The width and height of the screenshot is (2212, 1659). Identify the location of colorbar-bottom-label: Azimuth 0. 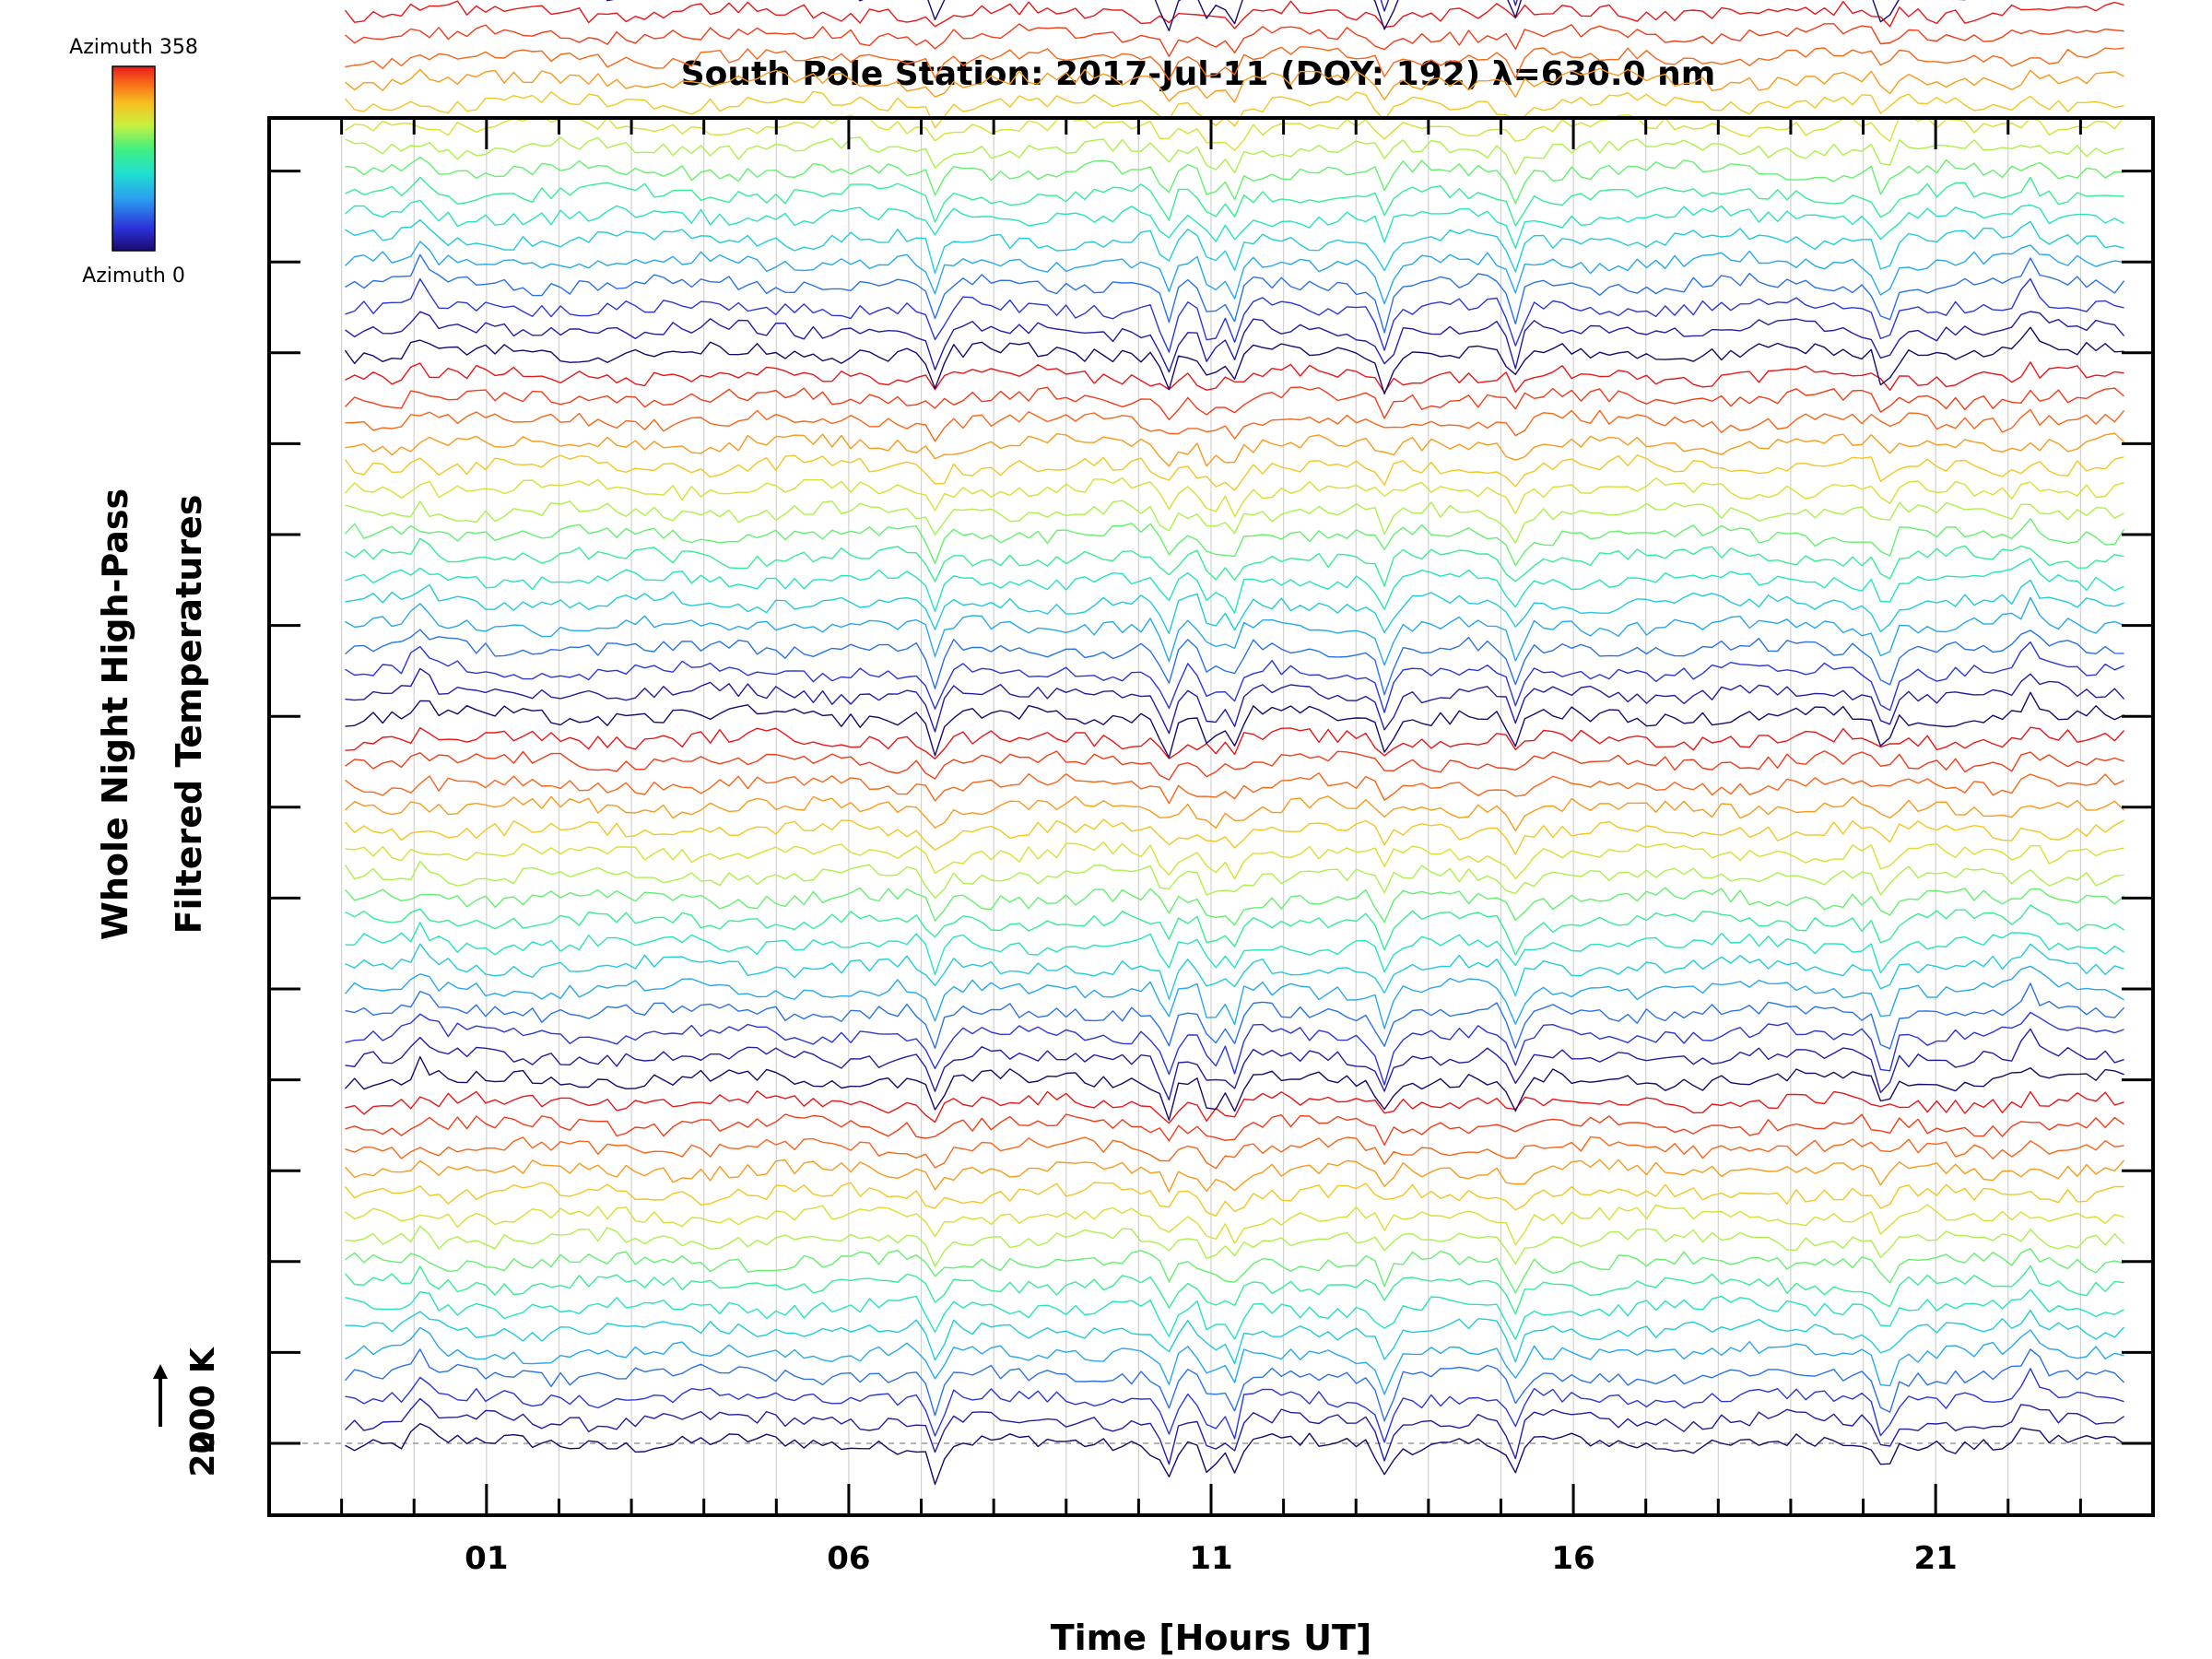
(133, 276).